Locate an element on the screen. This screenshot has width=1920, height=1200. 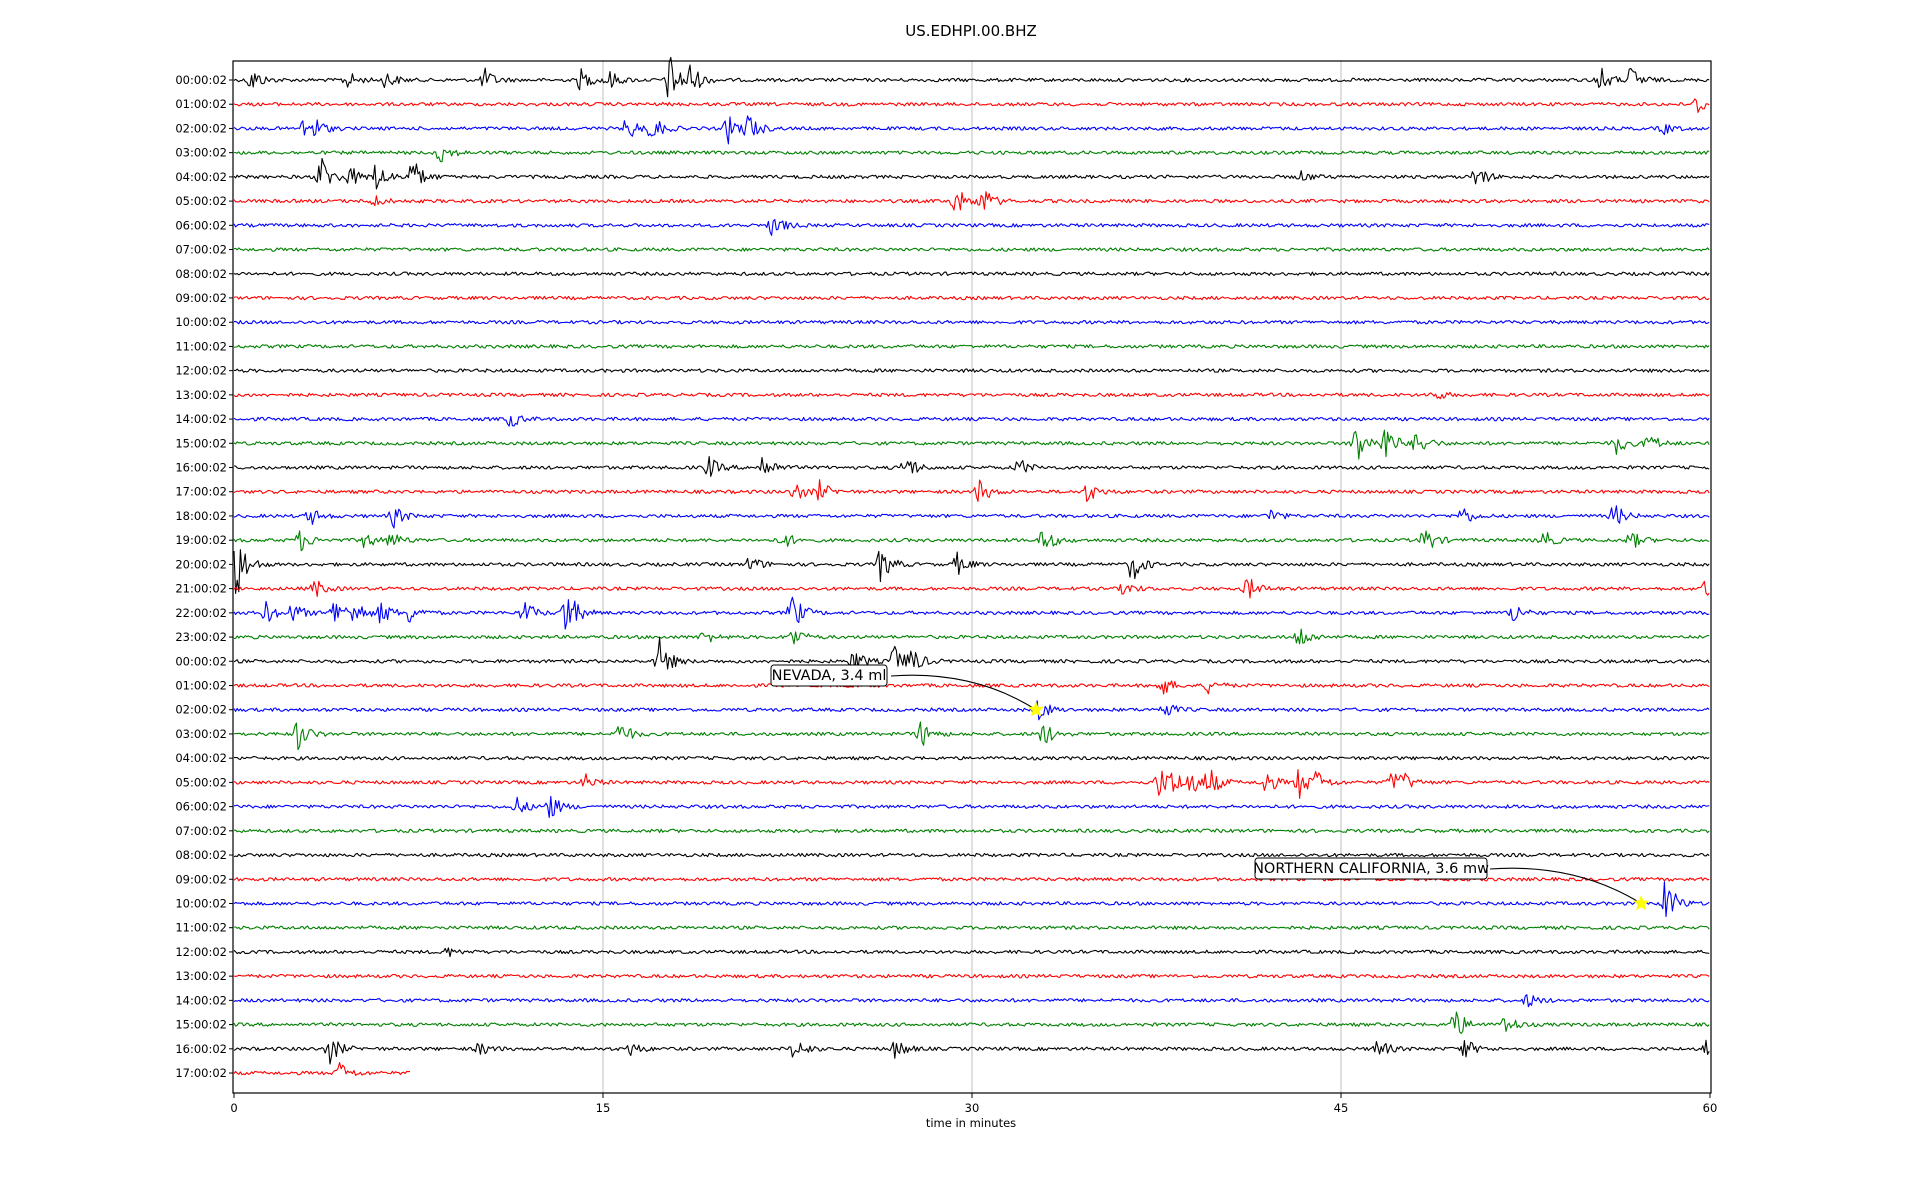
x-tick-label: 45 is located at coordinates (1341, 1108).